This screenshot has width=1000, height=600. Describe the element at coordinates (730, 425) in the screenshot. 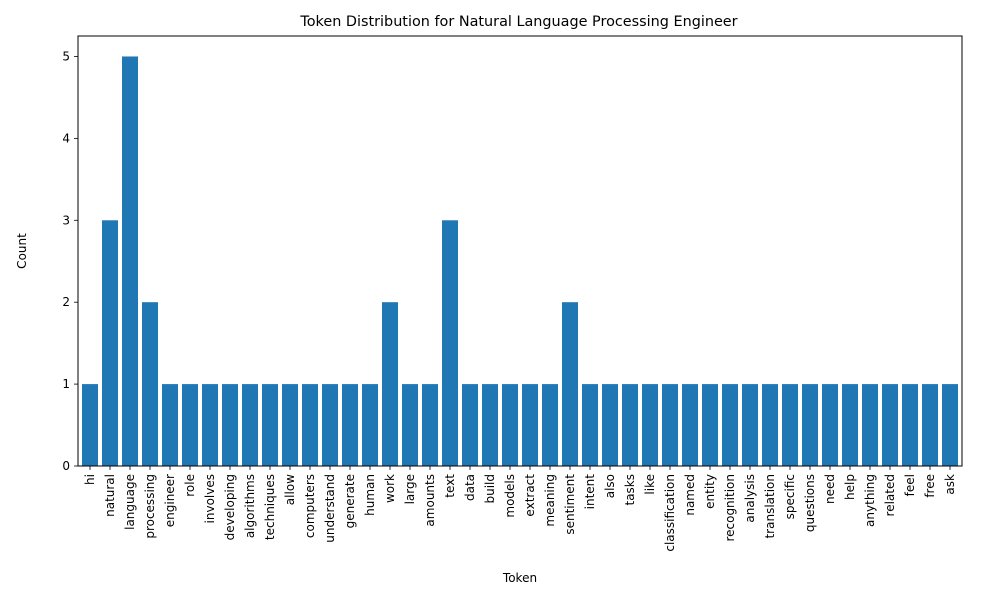

I see `bar-recognition` at that location.